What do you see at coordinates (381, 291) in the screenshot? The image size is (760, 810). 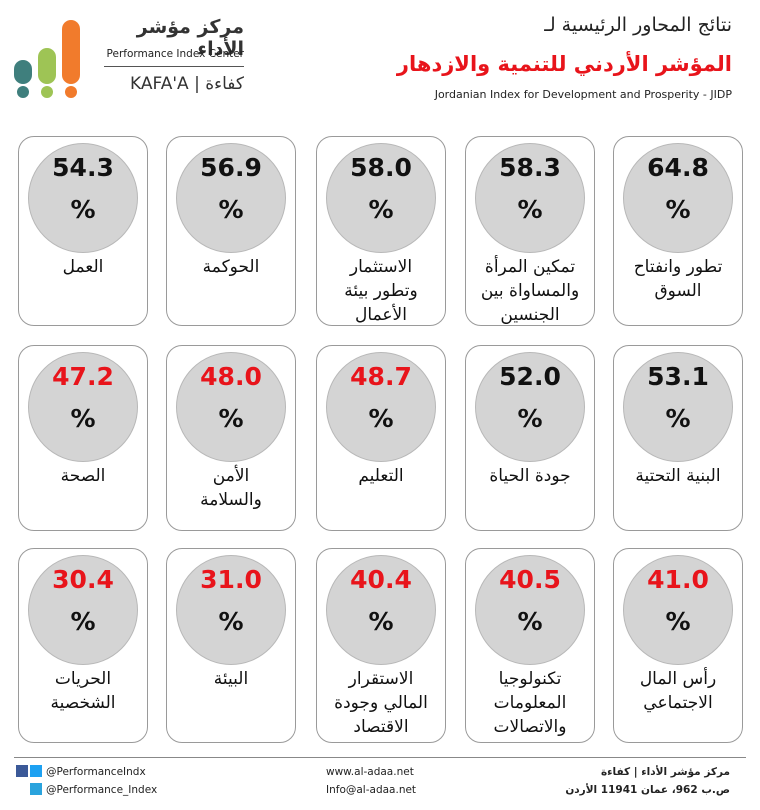 I see `axis-label: الاستثمار وتطور بيئة الأعمال` at bounding box center [381, 291].